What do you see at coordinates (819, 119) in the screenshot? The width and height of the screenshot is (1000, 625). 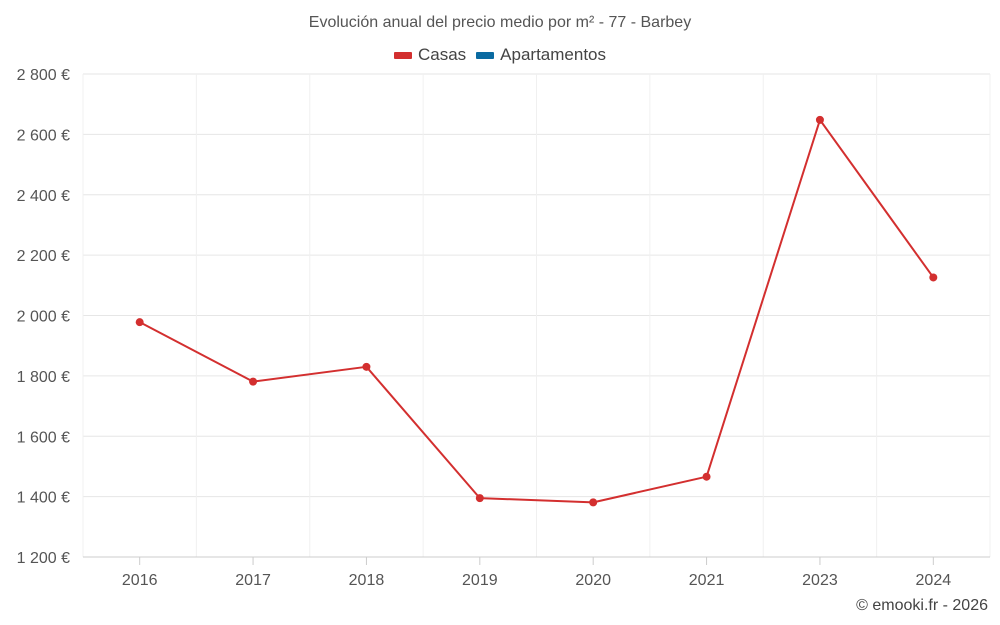 I see `data-point-casas-2023` at bounding box center [819, 119].